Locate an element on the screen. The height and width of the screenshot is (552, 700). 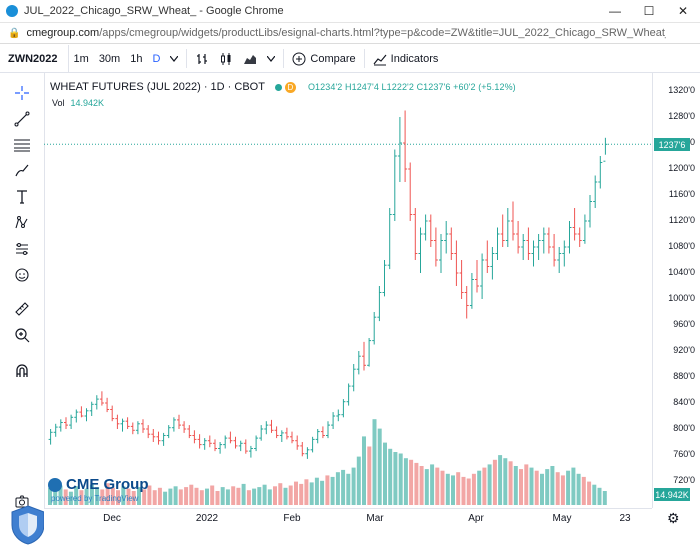
toolbar-divider is located at coordinates (364, 58).